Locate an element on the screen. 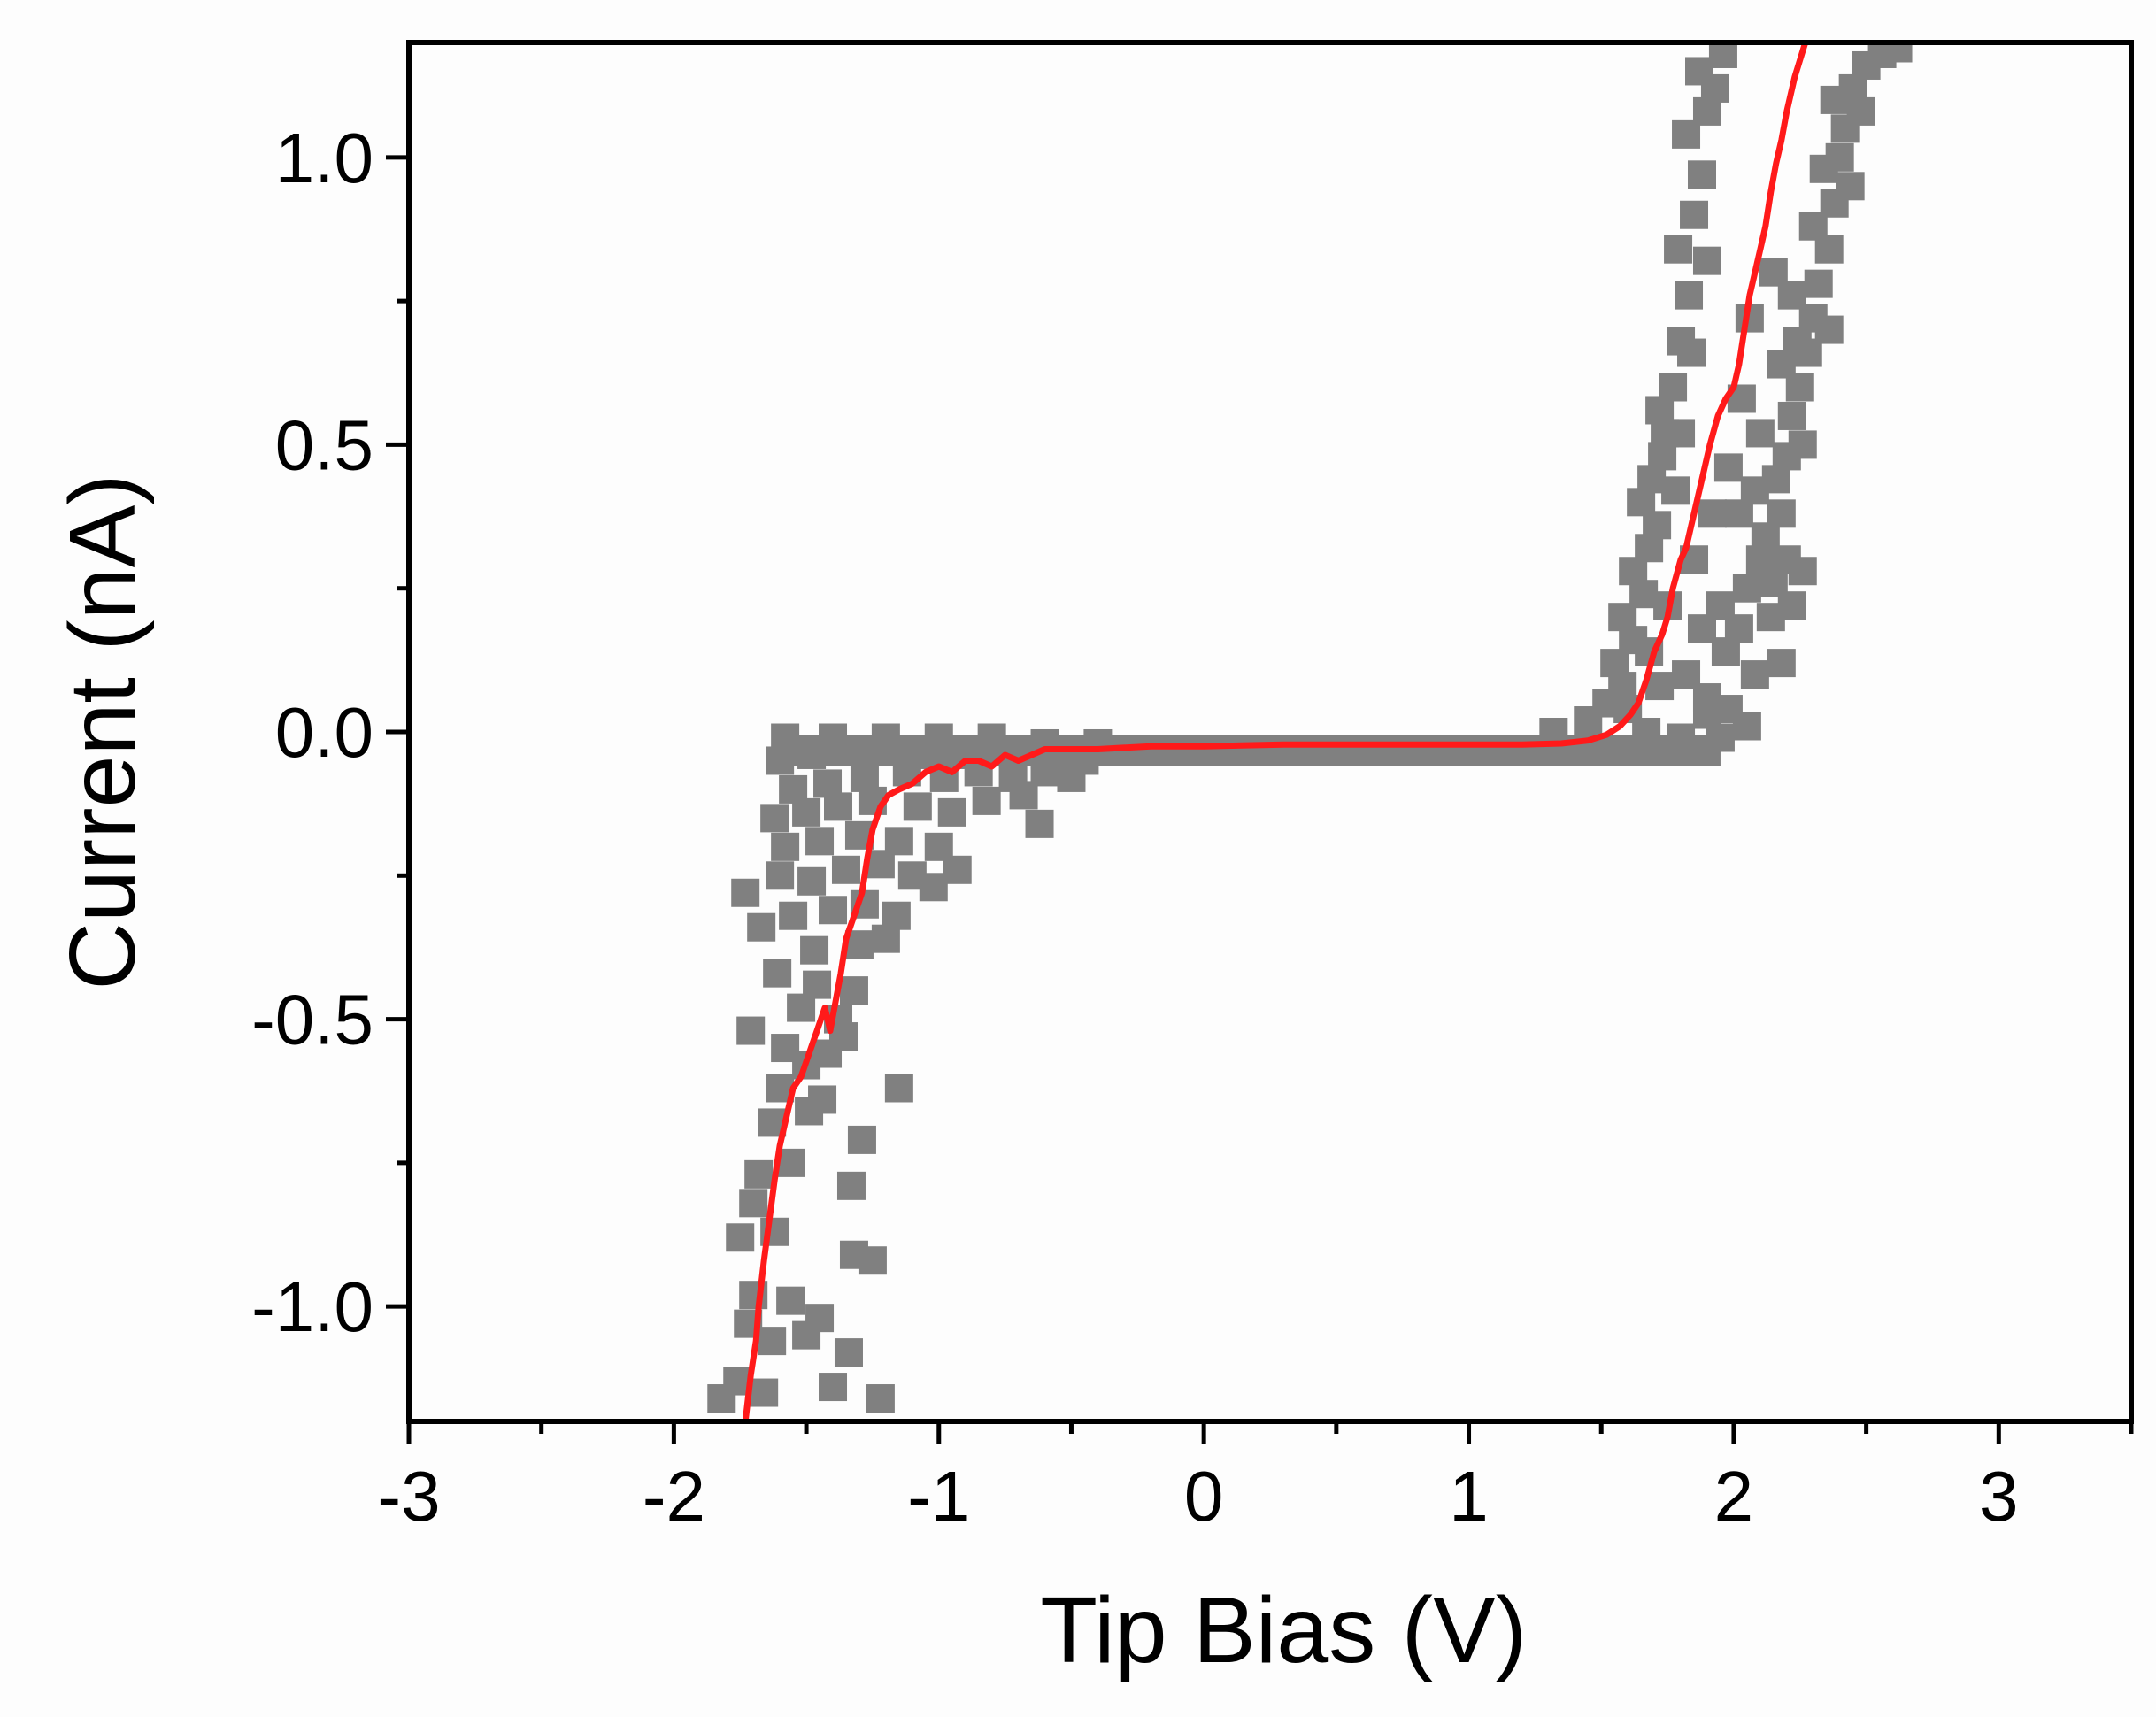 Image resolution: width=2156 pixels, height=1717 pixels. x-tick-label: -1 is located at coordinates (938, 1496).